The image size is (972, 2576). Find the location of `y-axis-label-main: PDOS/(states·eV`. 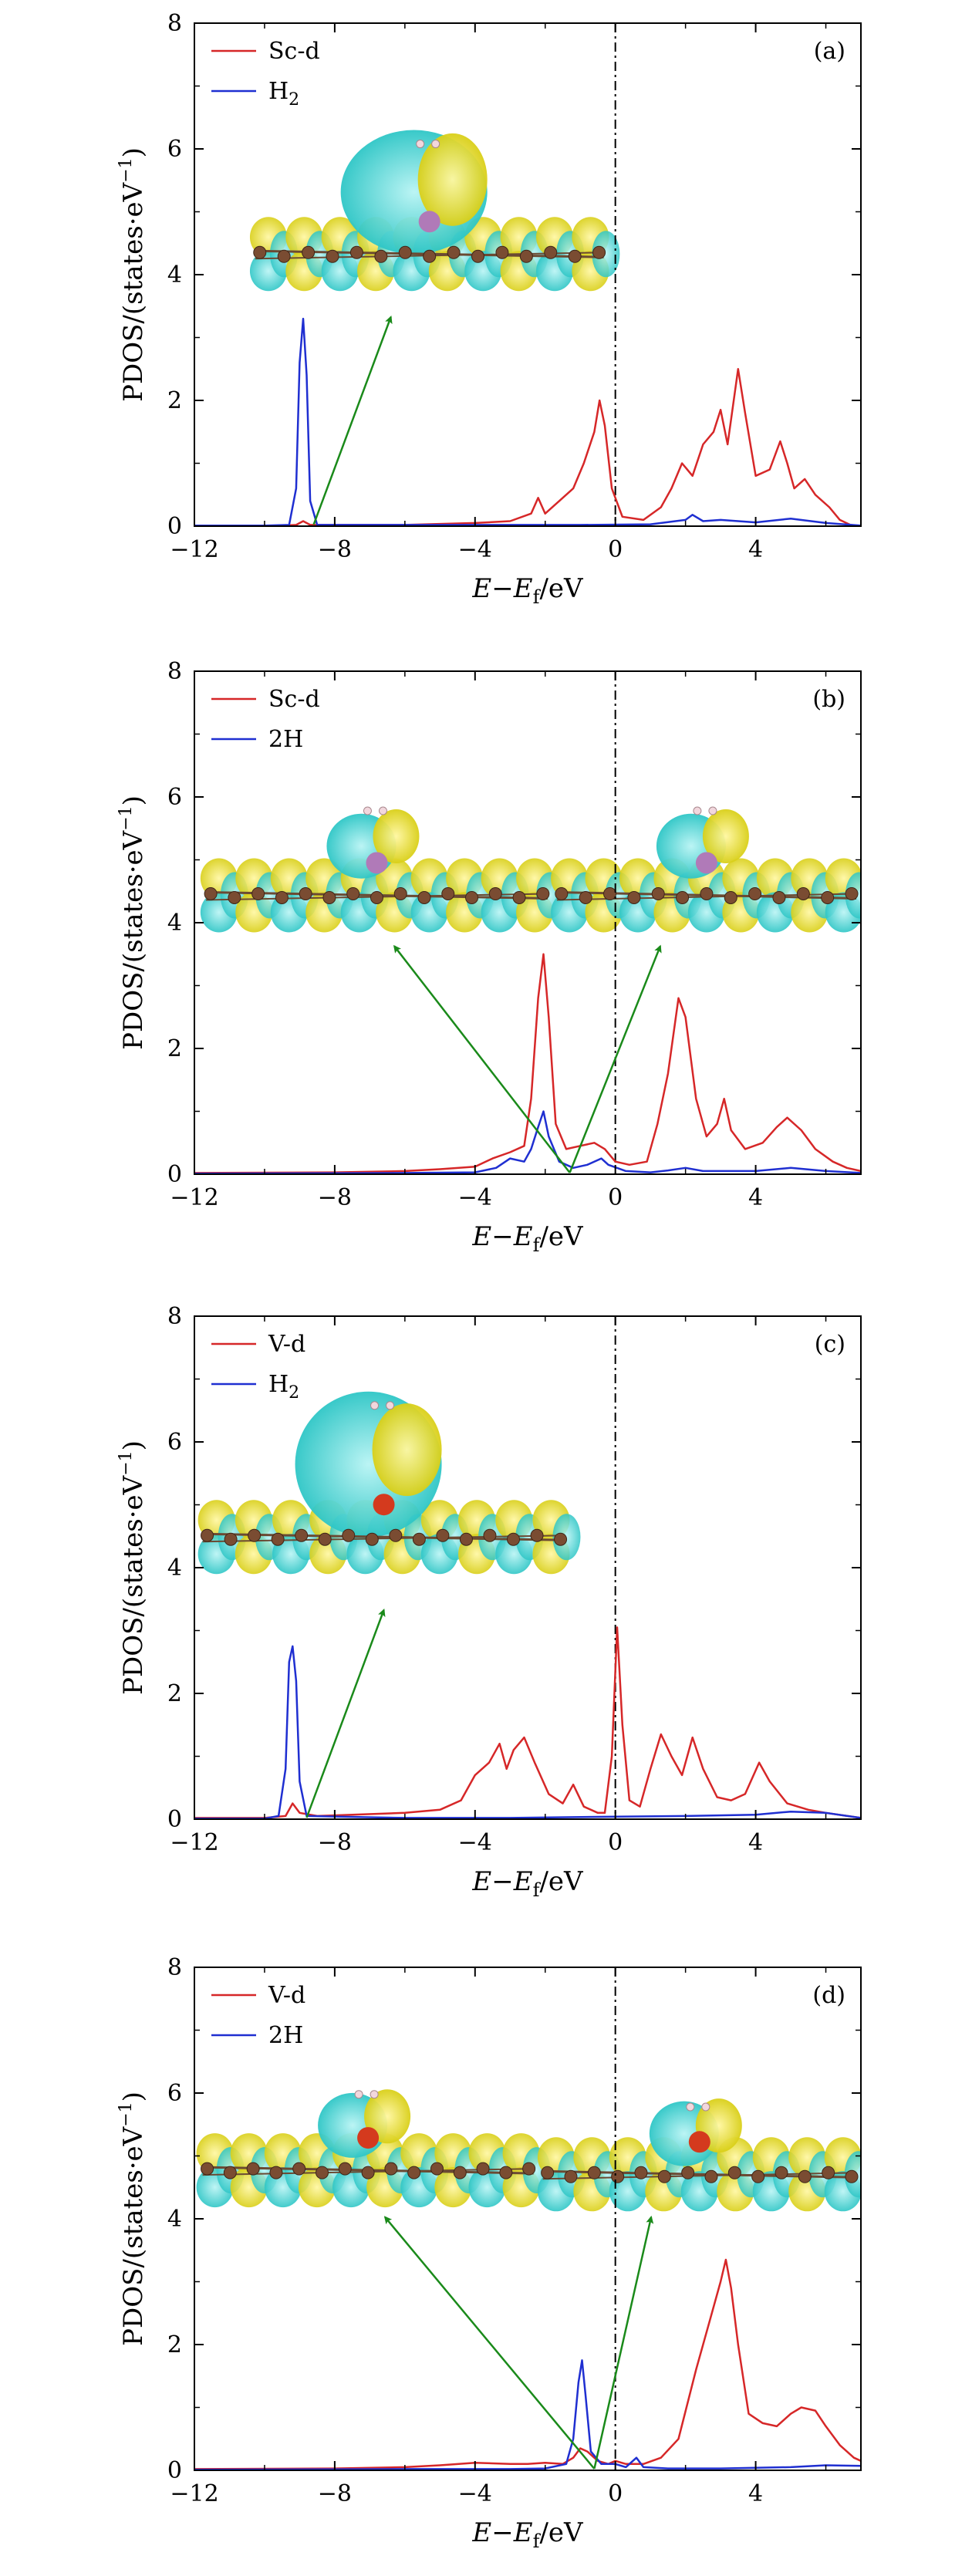

y-axis-label-main: PDOS/(states·eV is located at coordinates (133, 939).